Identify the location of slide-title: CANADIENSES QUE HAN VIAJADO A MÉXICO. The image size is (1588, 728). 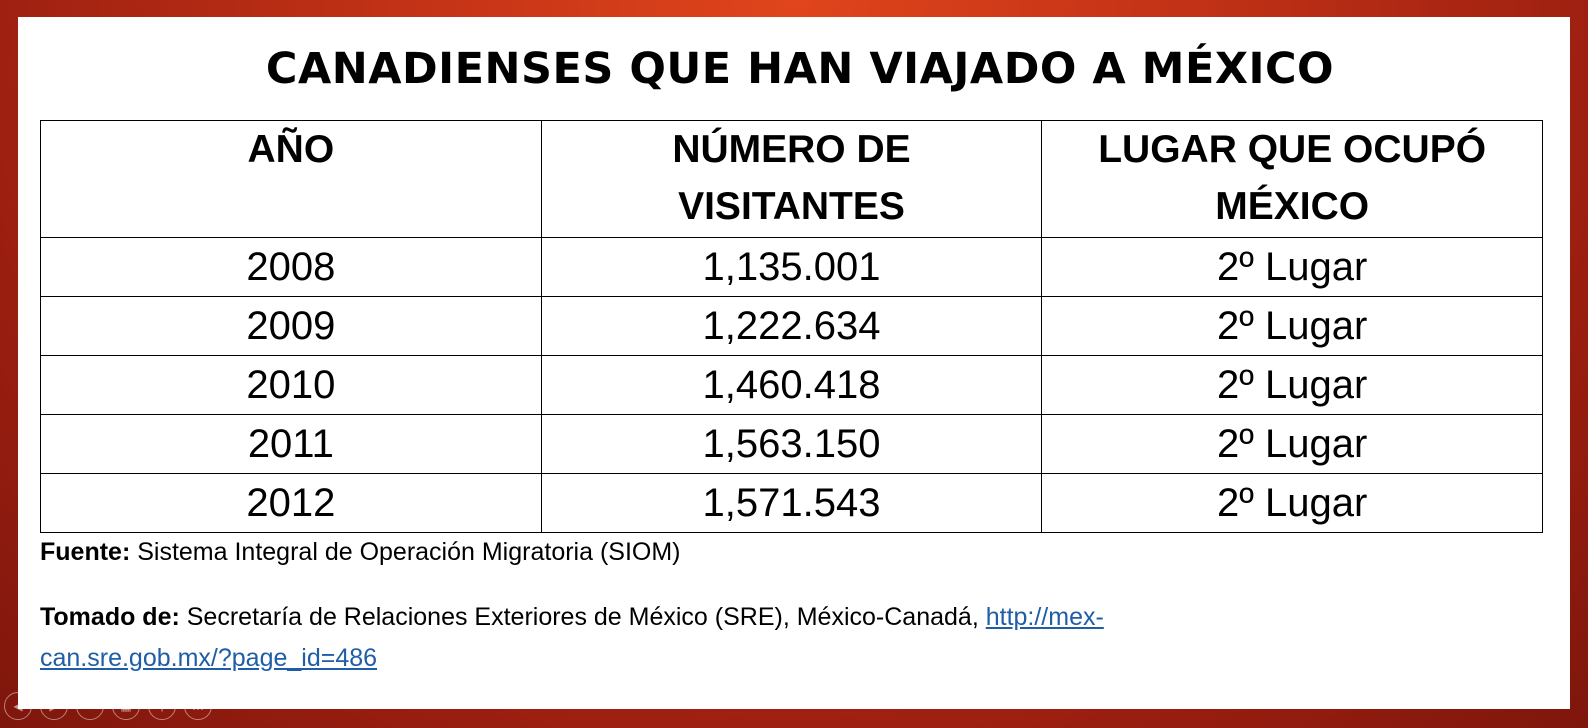
(800, 69).